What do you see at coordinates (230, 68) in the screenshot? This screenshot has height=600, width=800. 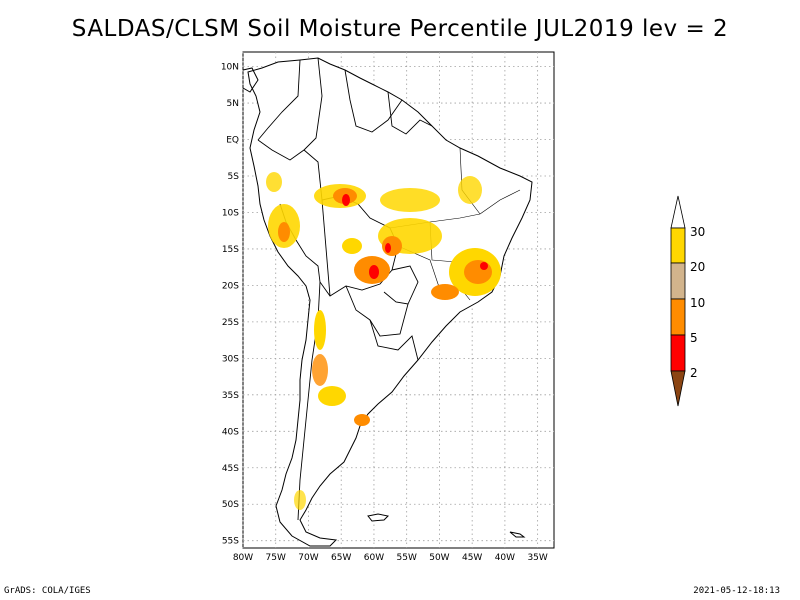 I see `lat-tick-label: 10N` at bounding box center [230, 68].